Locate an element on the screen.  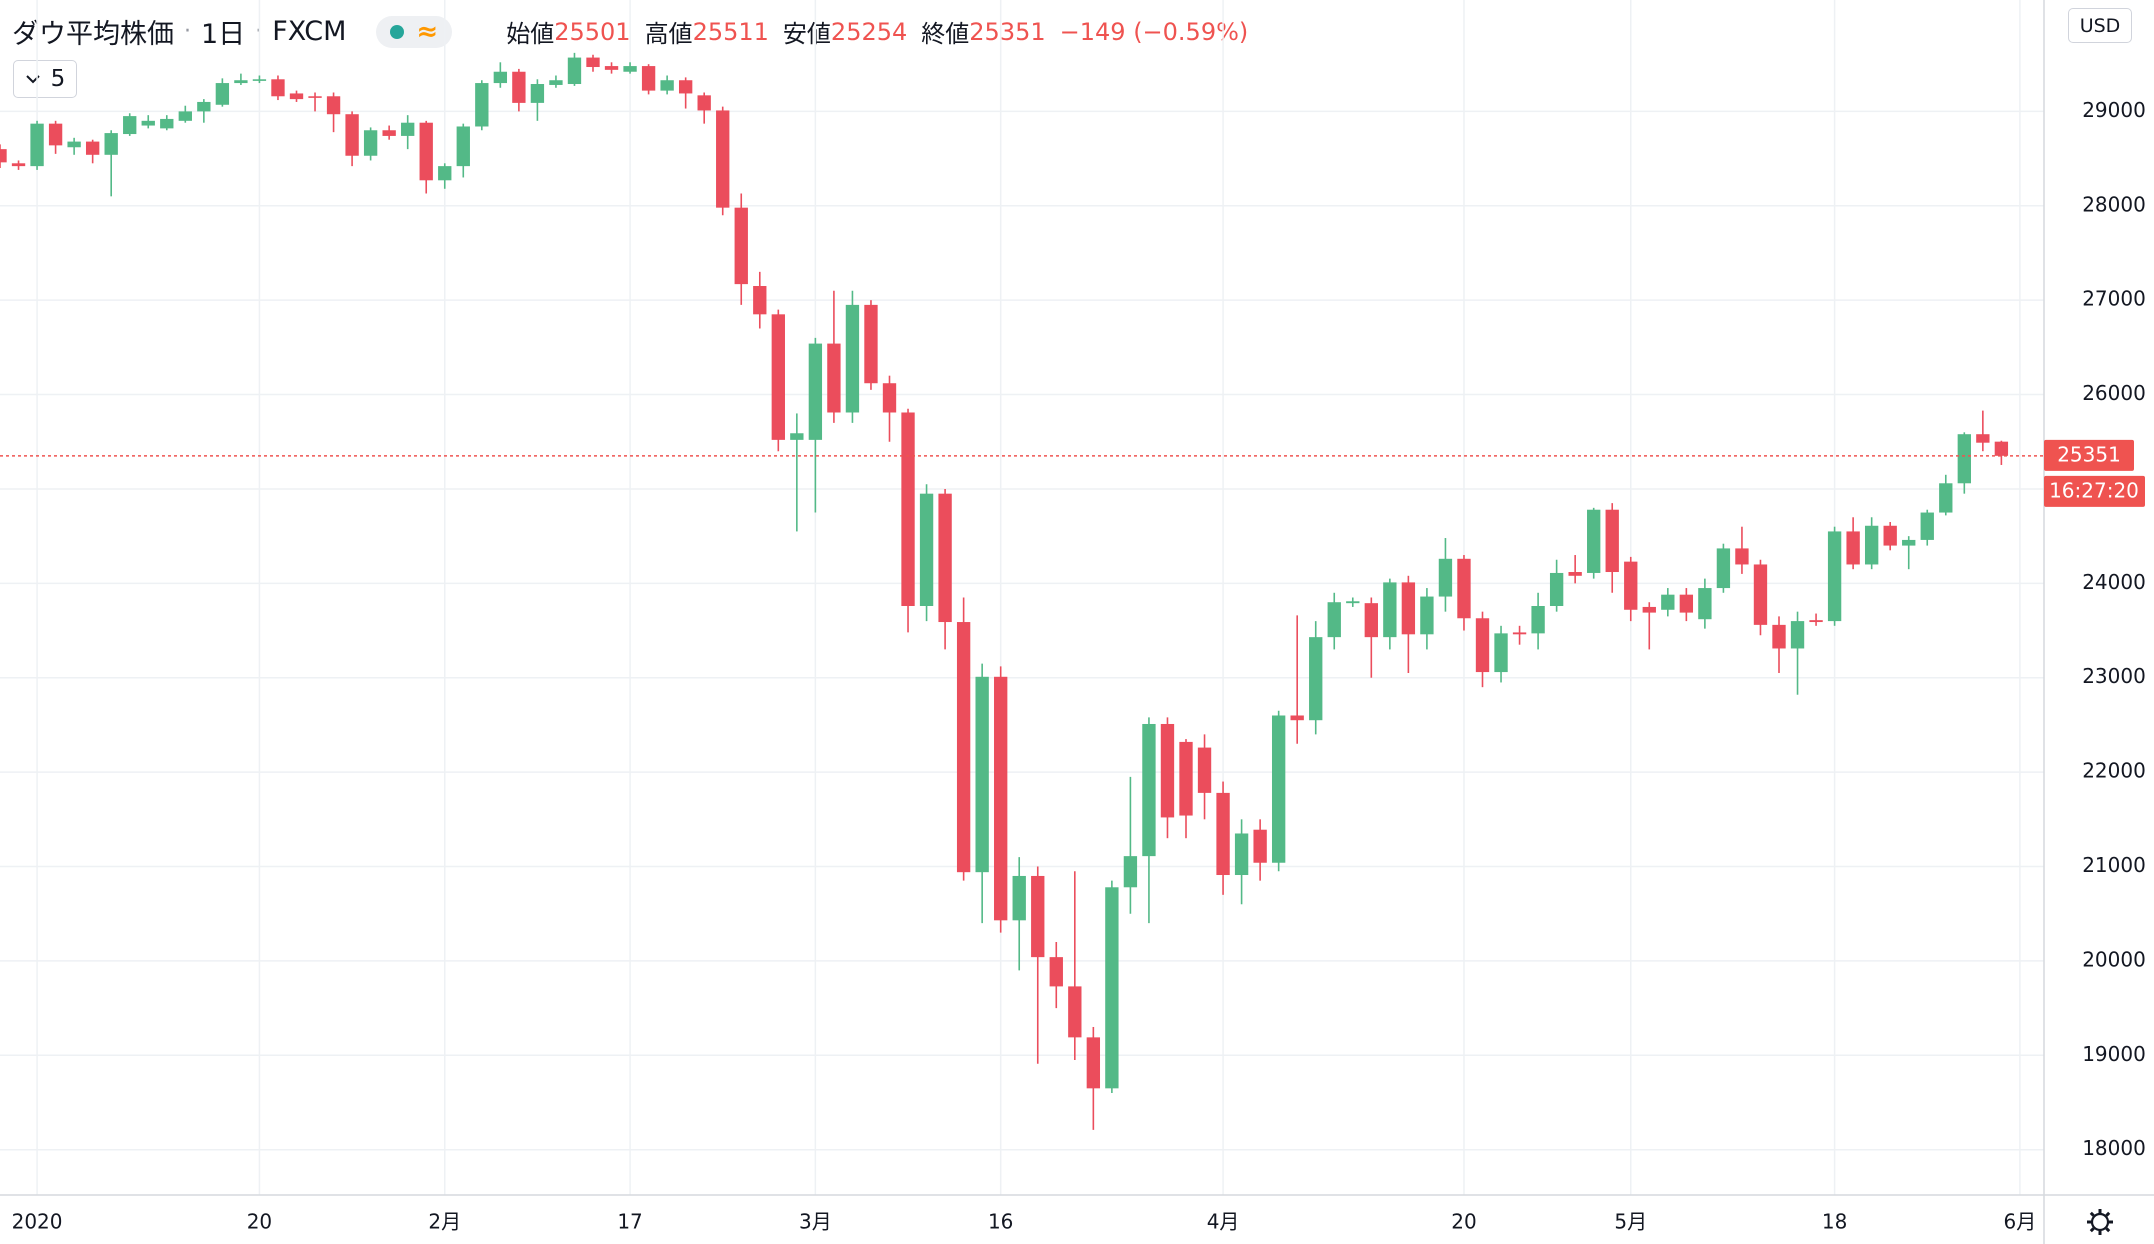
last-price-tag is located at coordinates (2089, 455).